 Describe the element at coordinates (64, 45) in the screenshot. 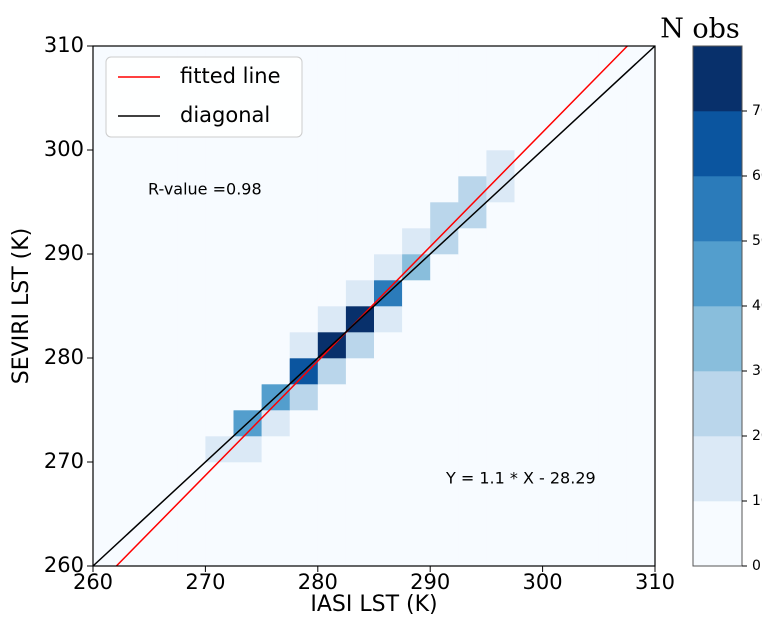

I see `y-tick-label: 310` at that location.